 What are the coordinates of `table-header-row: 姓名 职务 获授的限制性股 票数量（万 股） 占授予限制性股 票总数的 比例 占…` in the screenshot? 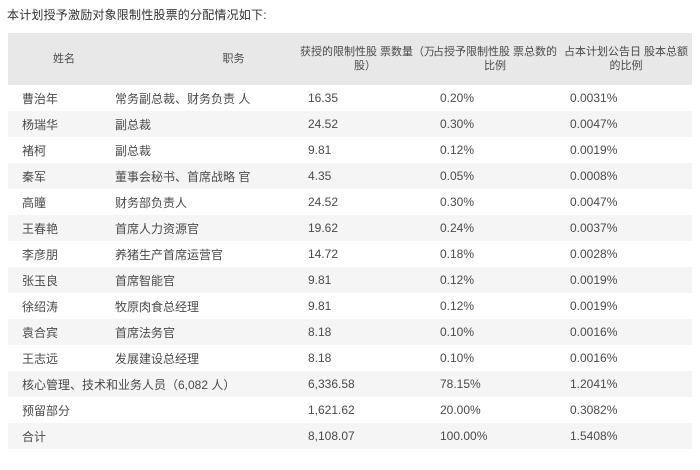 It's located at (350, 59).